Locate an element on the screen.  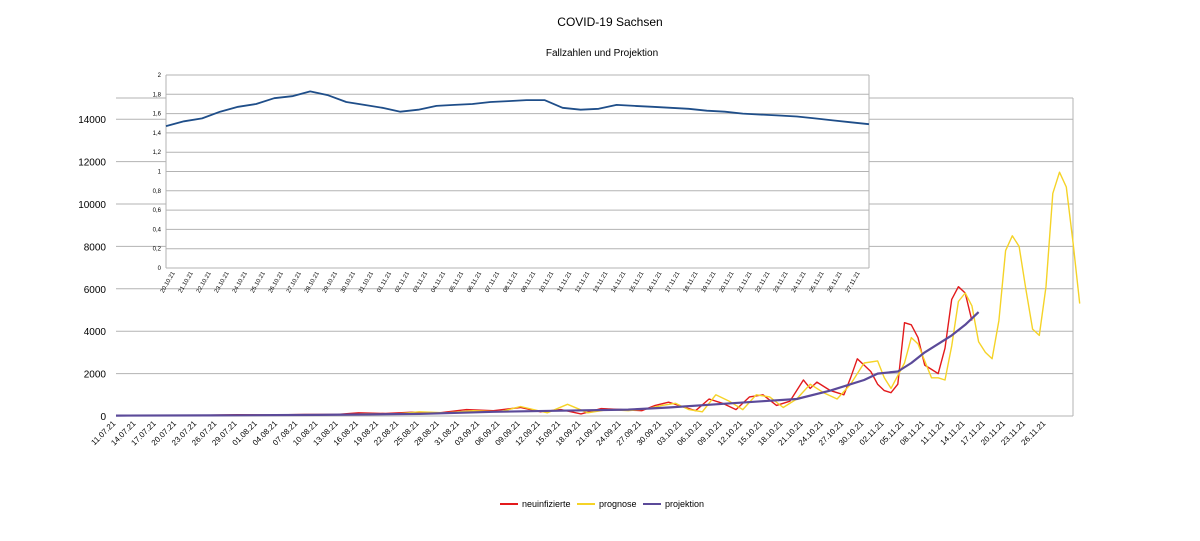
inset-x-tick-label: 22.10.21 is located at coordinates (204, 282).